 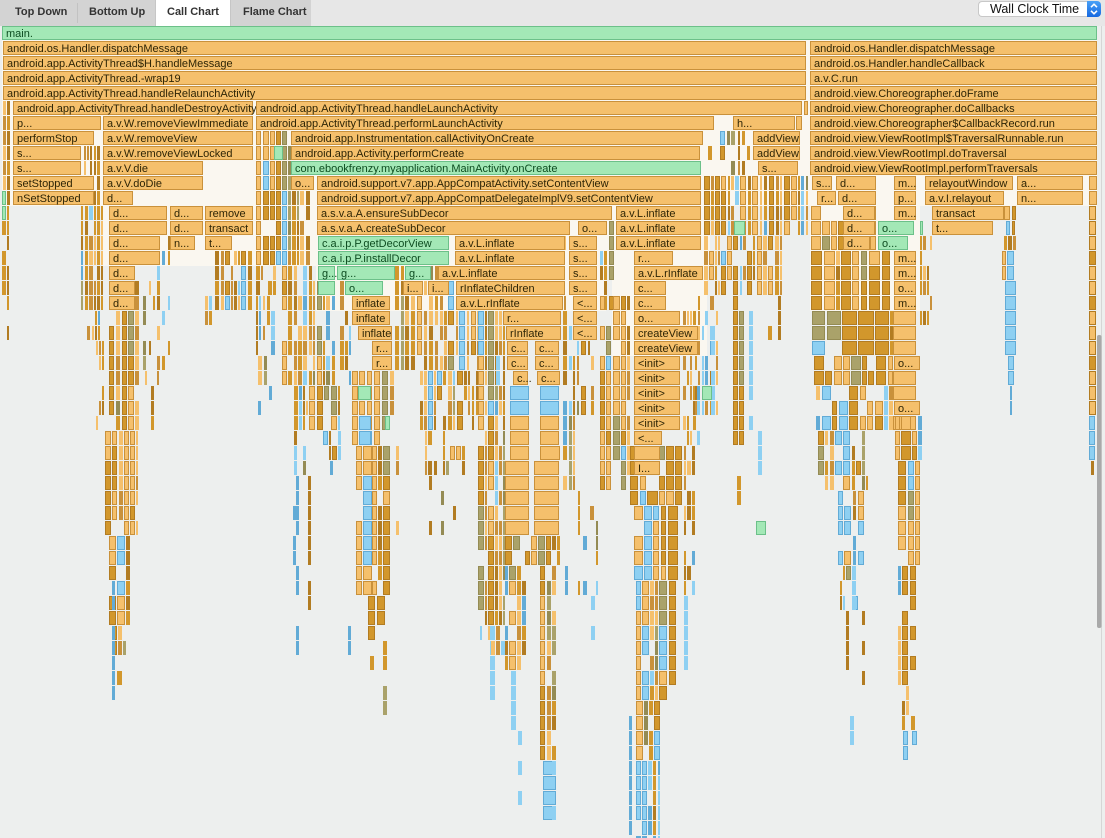 What do you see at coordinates (94, 79) in the screenshot?
I see `svg-text:android.app.ActivityThread.-wr: android.app.ActivityThread.-wrap19` at bounding box center [94, 79].